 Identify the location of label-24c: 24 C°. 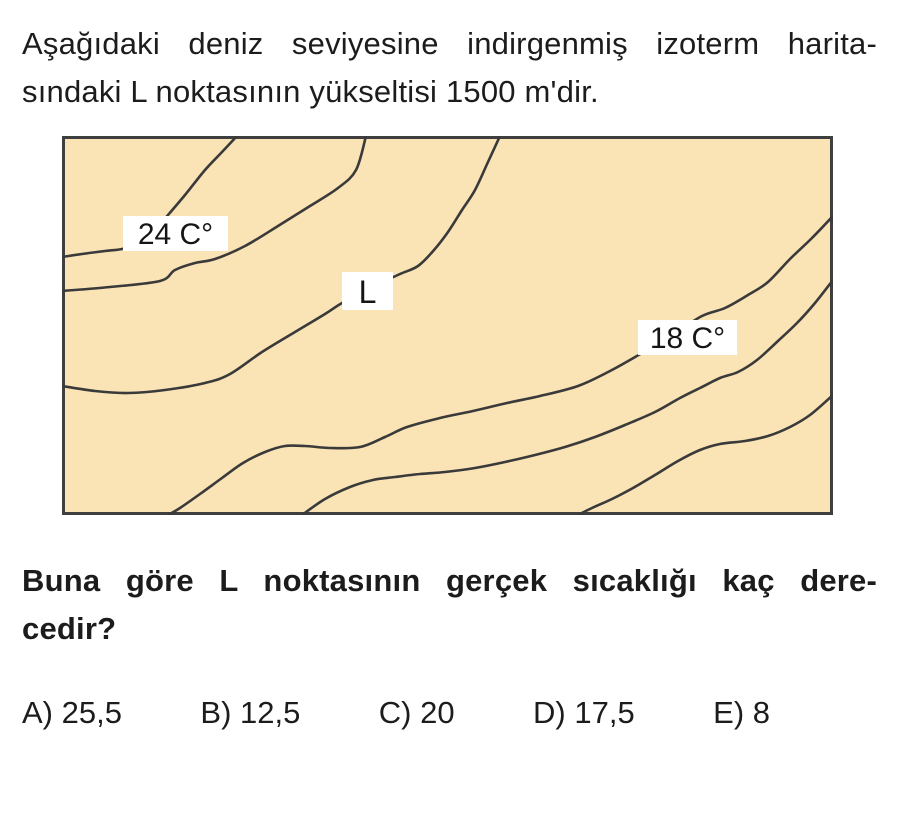
(175, 233).